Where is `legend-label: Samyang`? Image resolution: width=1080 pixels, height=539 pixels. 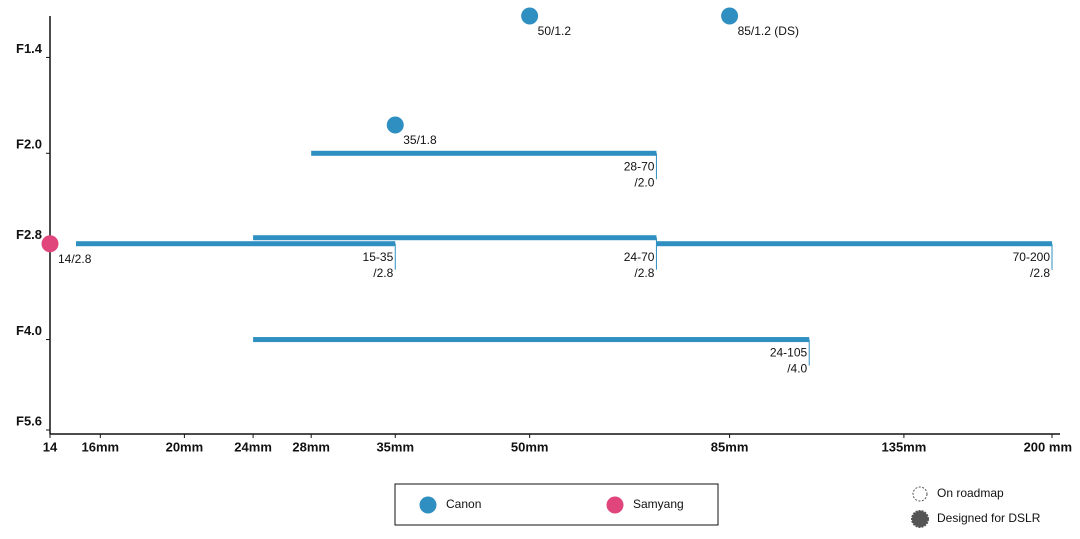
legend-label: Samyang is located at coordinates (658, 504).